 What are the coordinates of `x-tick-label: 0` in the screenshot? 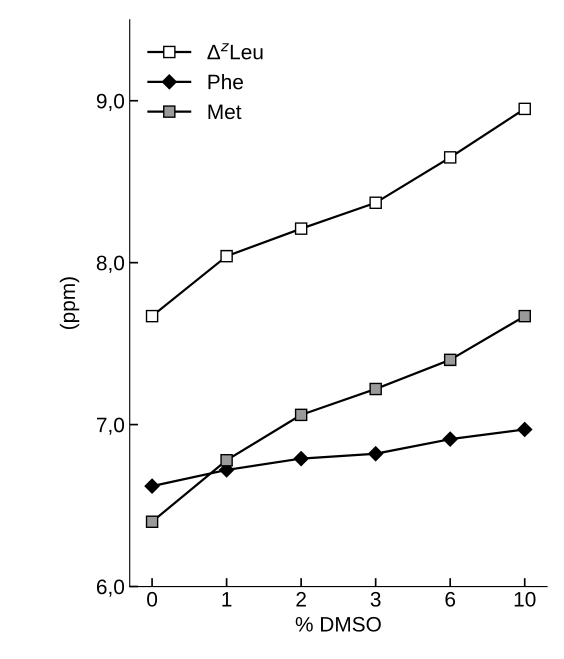 It's located at (152, 599).